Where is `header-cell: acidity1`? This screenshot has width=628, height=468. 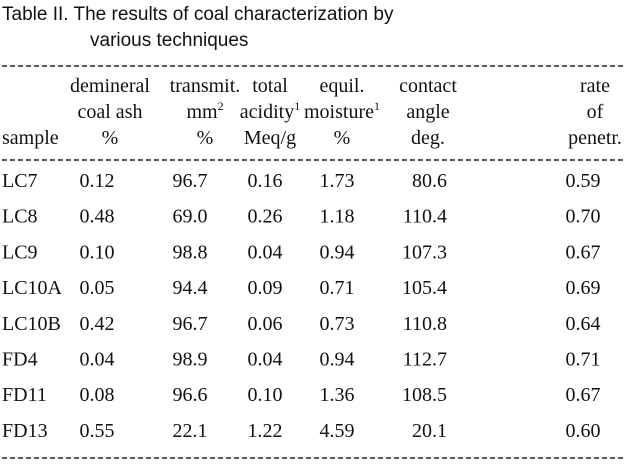 header-cell: acidity1 is located at coordinates (270, 111).